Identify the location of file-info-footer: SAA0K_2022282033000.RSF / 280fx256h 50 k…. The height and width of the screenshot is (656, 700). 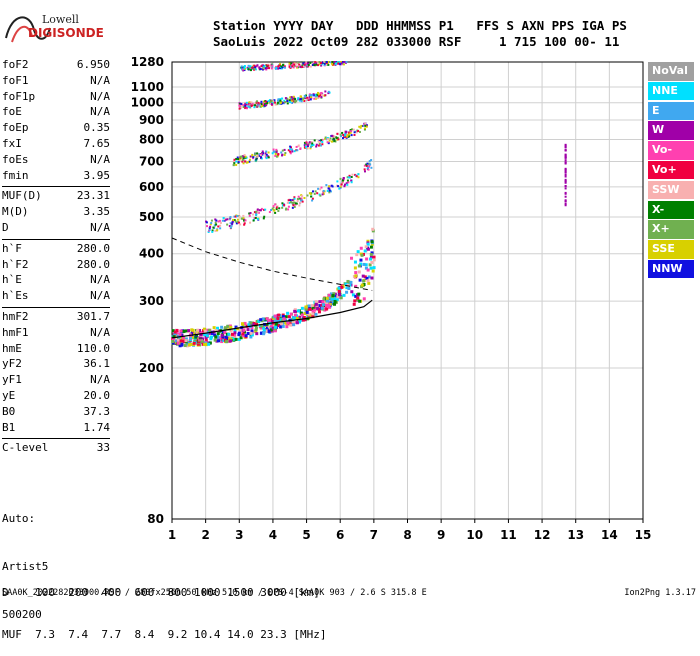
(214, 593).